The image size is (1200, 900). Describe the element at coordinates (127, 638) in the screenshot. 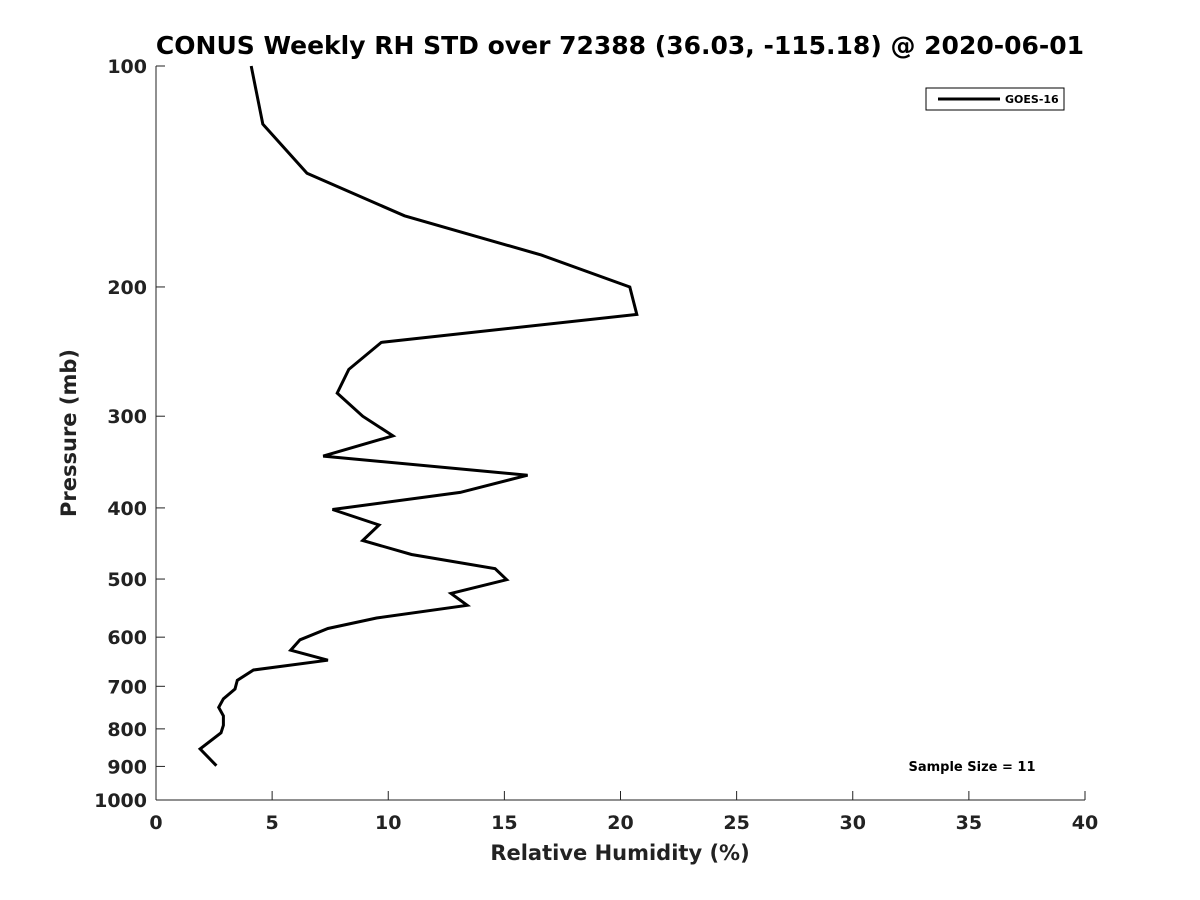

I see `y-tick-label: 600` at that location.